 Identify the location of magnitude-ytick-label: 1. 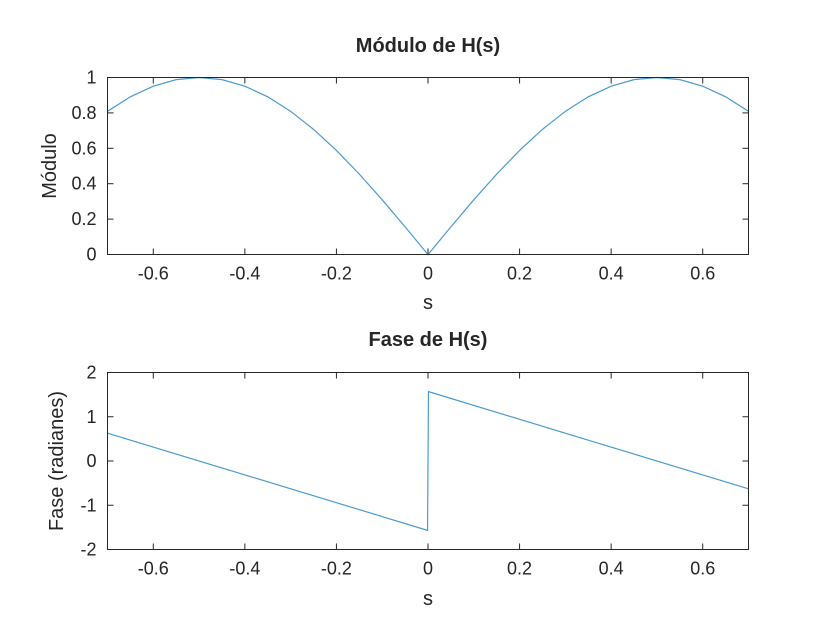
(91, 78).